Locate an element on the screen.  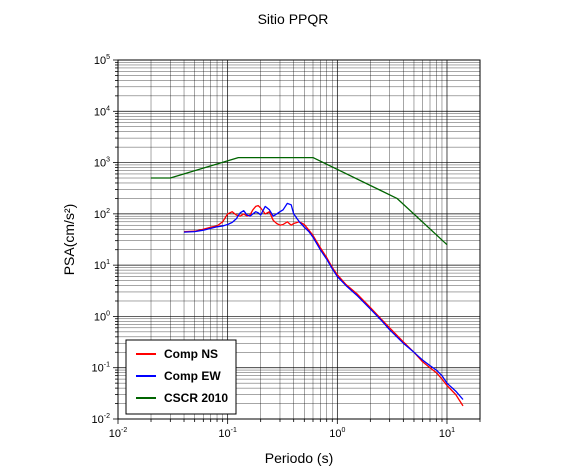
legend-label: Comp EW is located at coordinates (192, 376).